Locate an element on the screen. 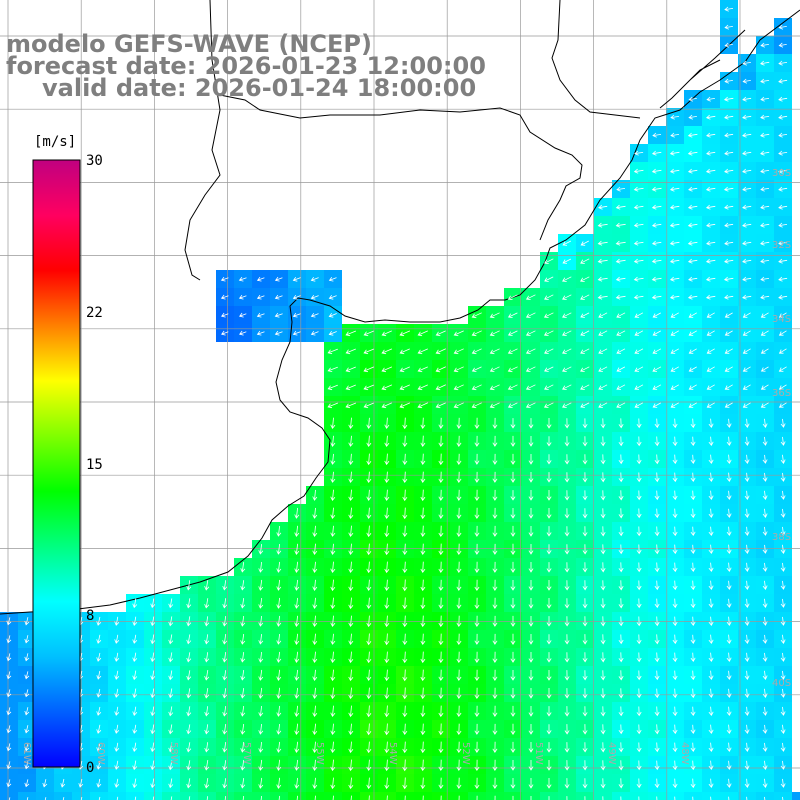  longitude-label: 51W is located at coordinates (538, 753).